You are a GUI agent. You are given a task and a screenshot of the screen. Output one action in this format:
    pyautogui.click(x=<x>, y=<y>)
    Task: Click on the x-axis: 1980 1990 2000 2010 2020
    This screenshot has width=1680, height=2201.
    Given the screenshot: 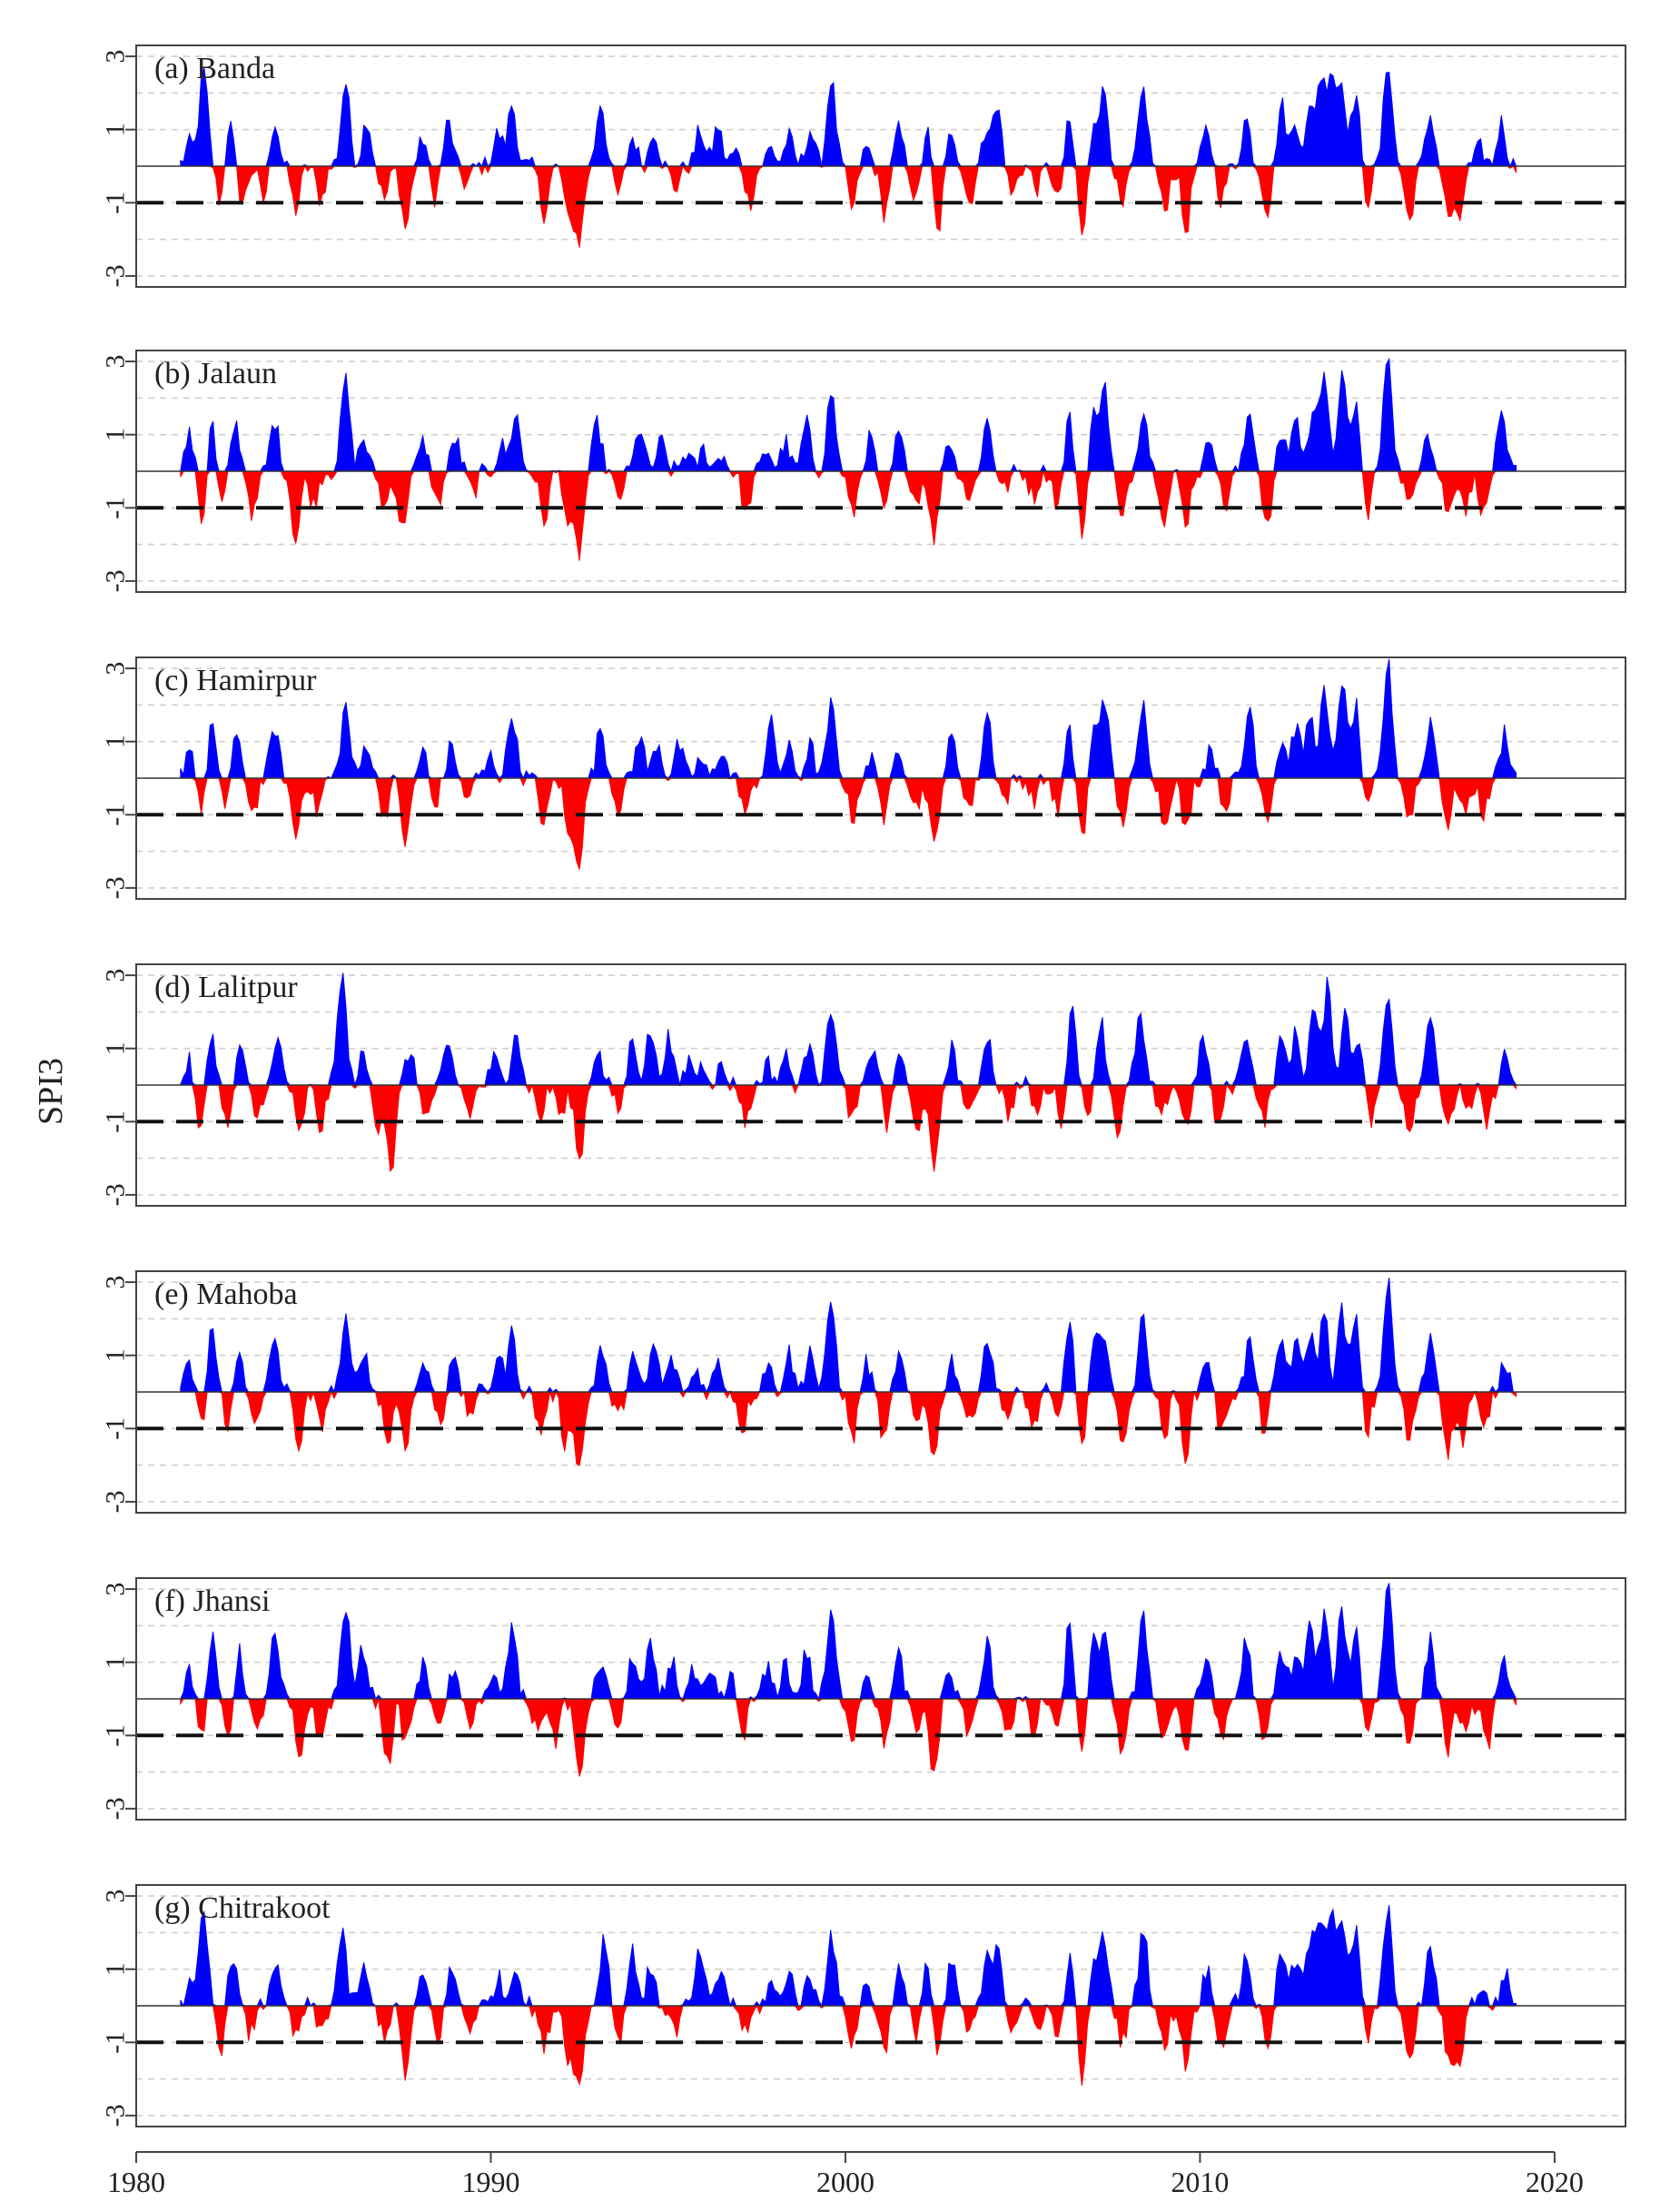 What is the action you would take?
    pyautogui.click(x=846, y=2174)
    